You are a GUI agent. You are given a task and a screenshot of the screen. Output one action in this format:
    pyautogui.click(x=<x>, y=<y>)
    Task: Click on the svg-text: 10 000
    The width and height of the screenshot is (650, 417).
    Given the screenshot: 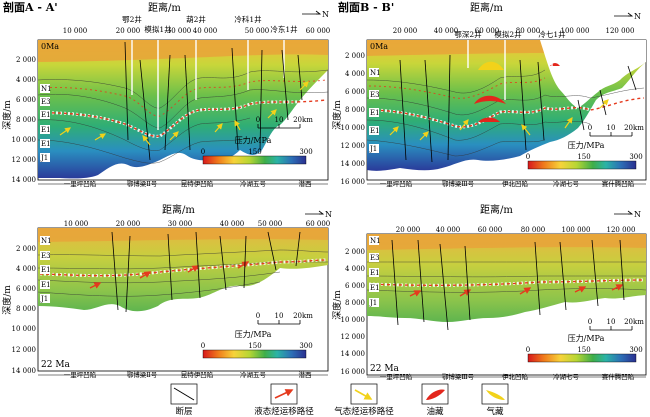 What is the action you would take?
    pyautogui.click(x=24, y=329)
    